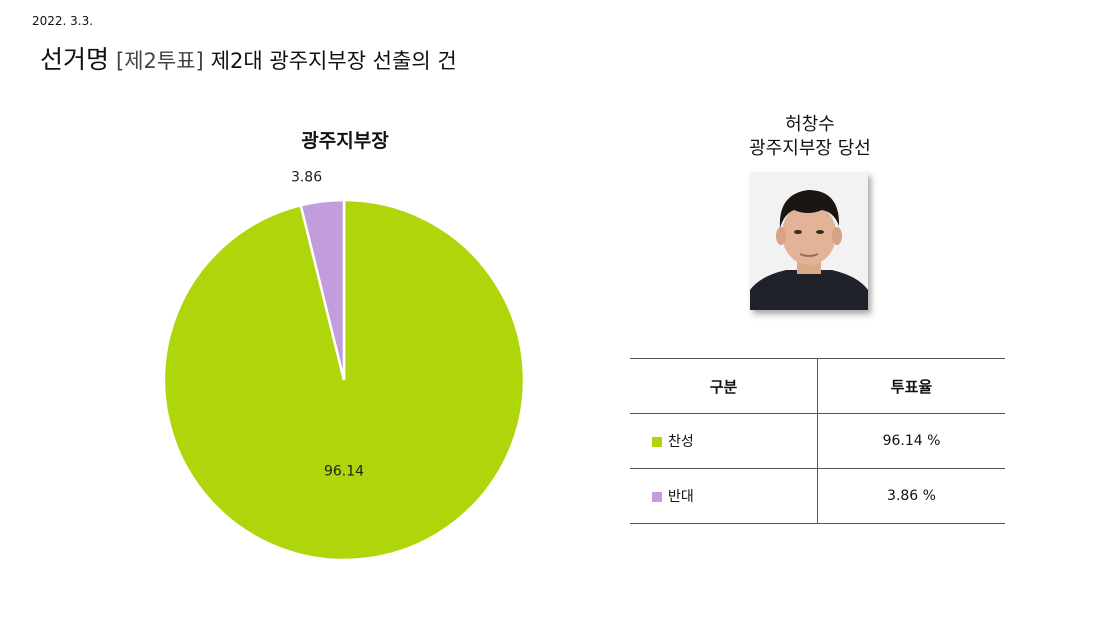 The image size is (1100, 619). Describe the element at coordinates (345, 141) in the screenshot. I see `chart-title: 광주지부장` at that location.